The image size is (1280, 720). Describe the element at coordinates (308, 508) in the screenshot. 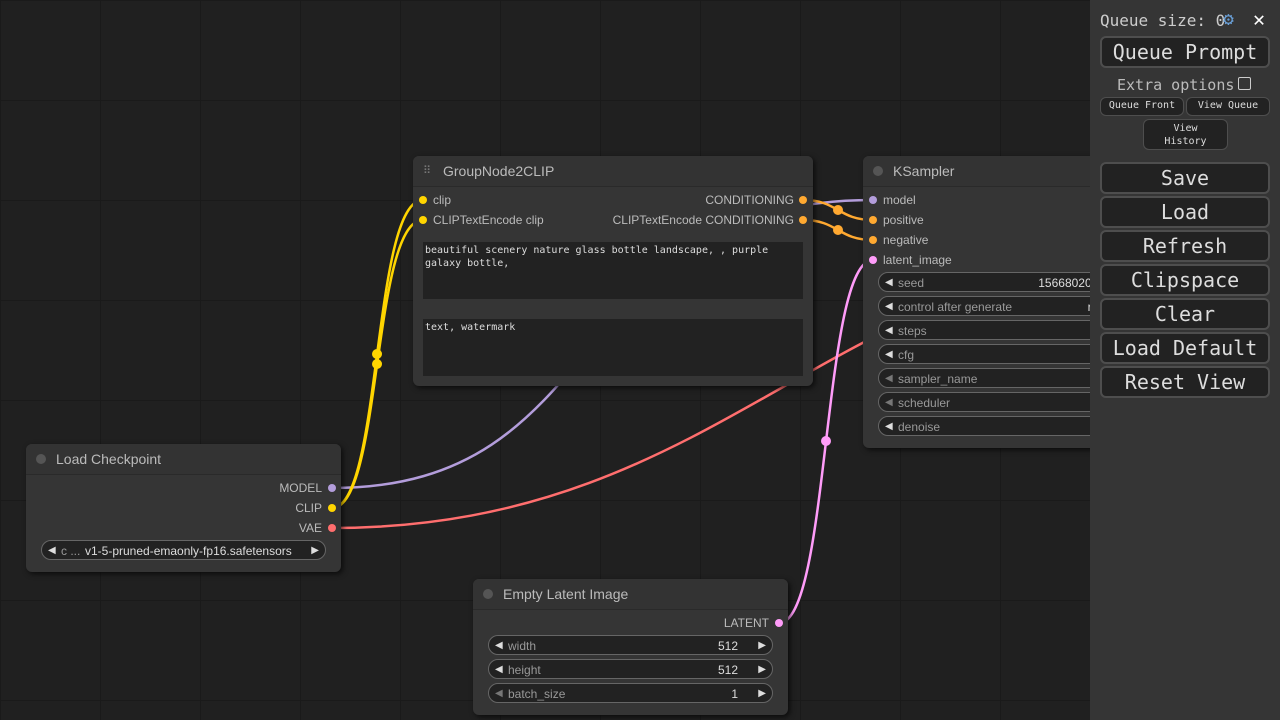

I see `output-label: CLIP` at that location.